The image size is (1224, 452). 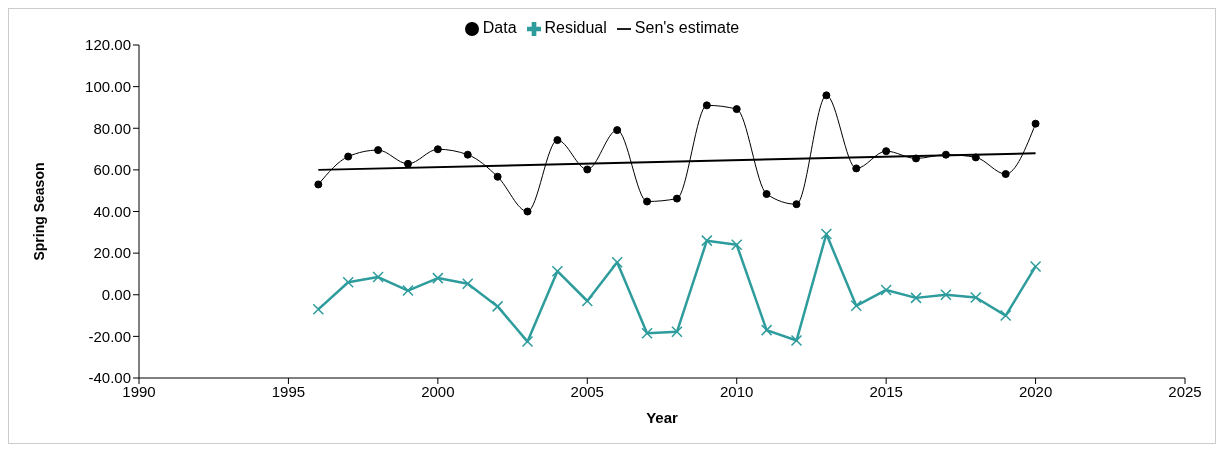 What do you see at coordinates (116, 295) in the screenshot?
I see `y-tick-label: 0.00` at bounding box center [116, 295].